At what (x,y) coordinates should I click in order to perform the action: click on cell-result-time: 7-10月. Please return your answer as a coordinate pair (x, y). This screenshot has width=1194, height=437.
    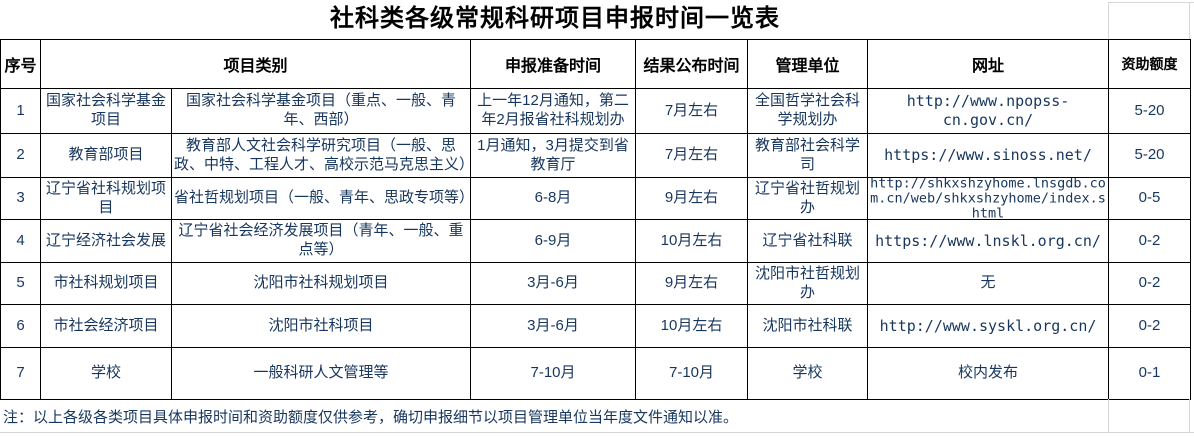
    Looking at the image, I should click on (692, 373).